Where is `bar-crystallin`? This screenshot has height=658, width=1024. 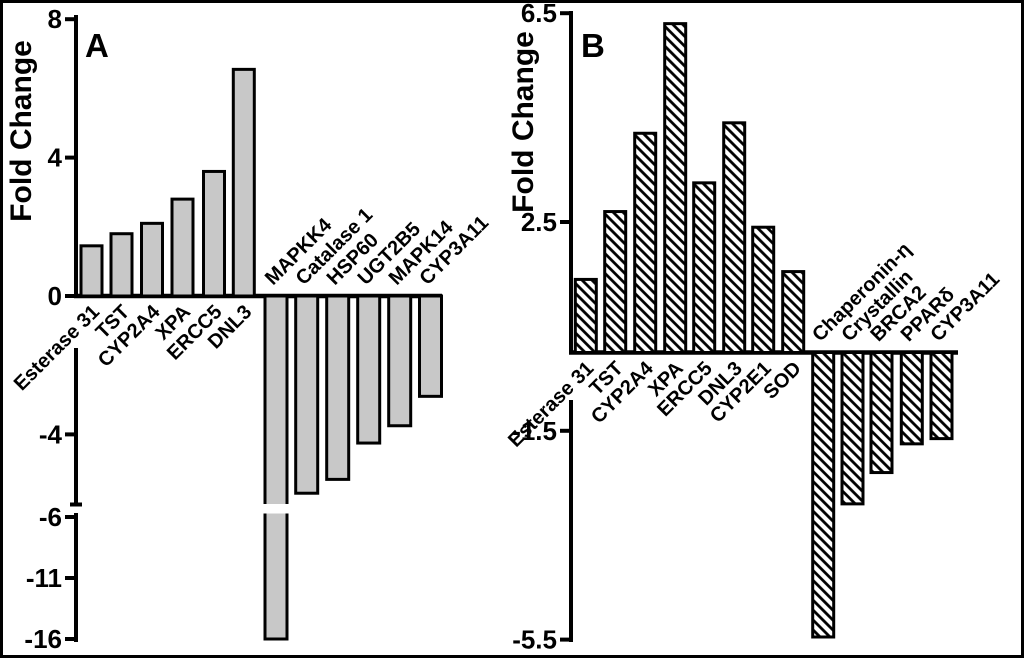
bar-crystallin is located at coordinates (852, 428).